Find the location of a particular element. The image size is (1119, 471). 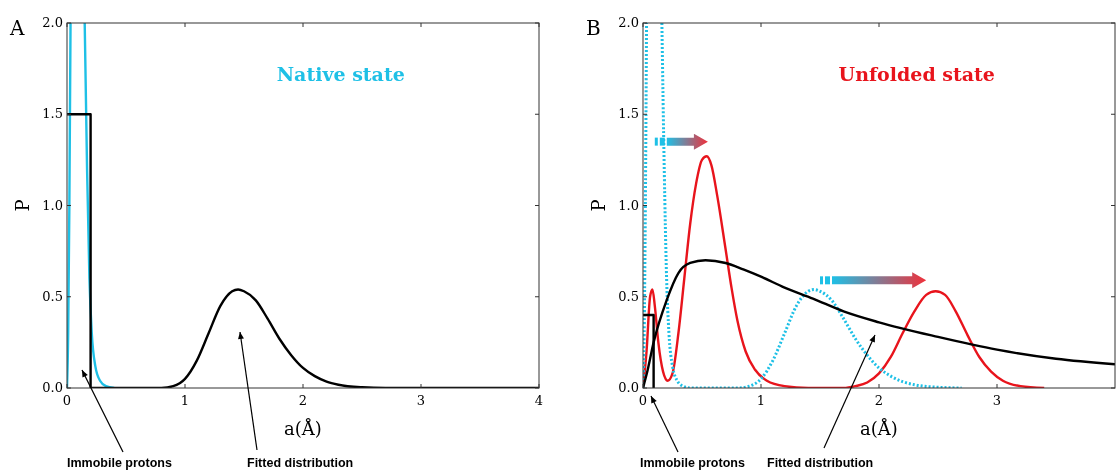

line-series is located at coordinates (879, 323).